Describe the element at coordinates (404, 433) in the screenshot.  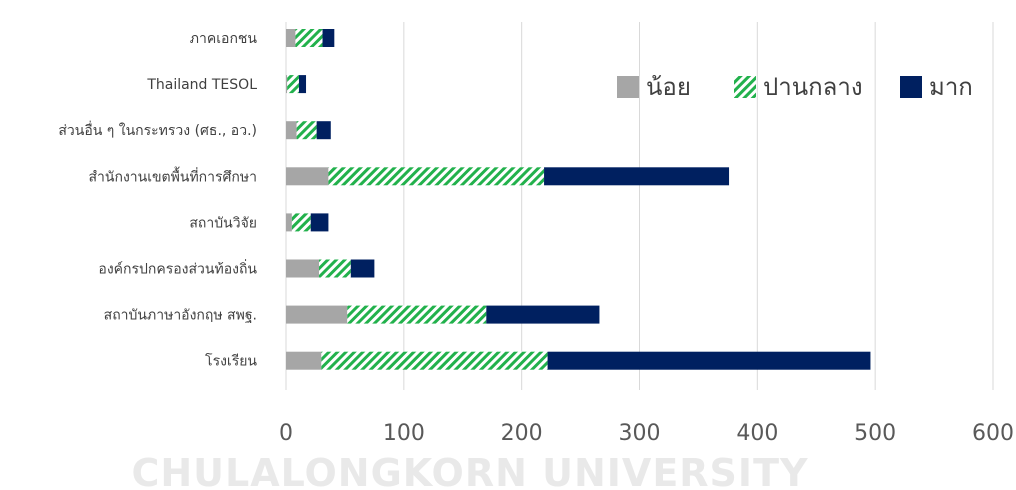
I see `x-tick-label: 100` at that location.